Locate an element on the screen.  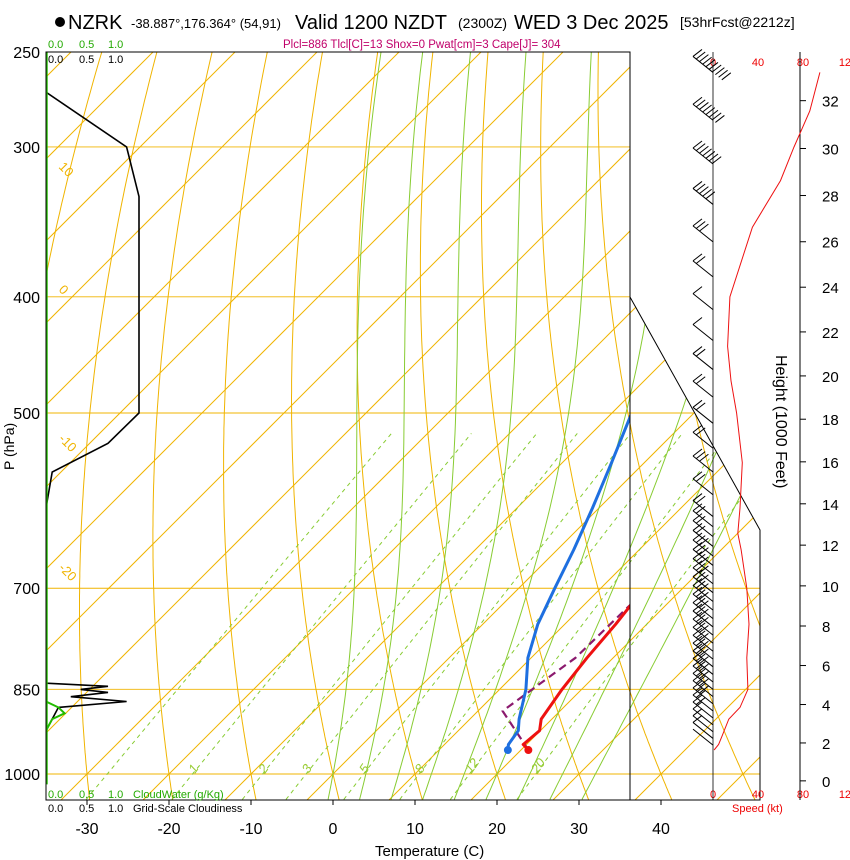
height-tick: 8 is located at coordinates (826, 627).